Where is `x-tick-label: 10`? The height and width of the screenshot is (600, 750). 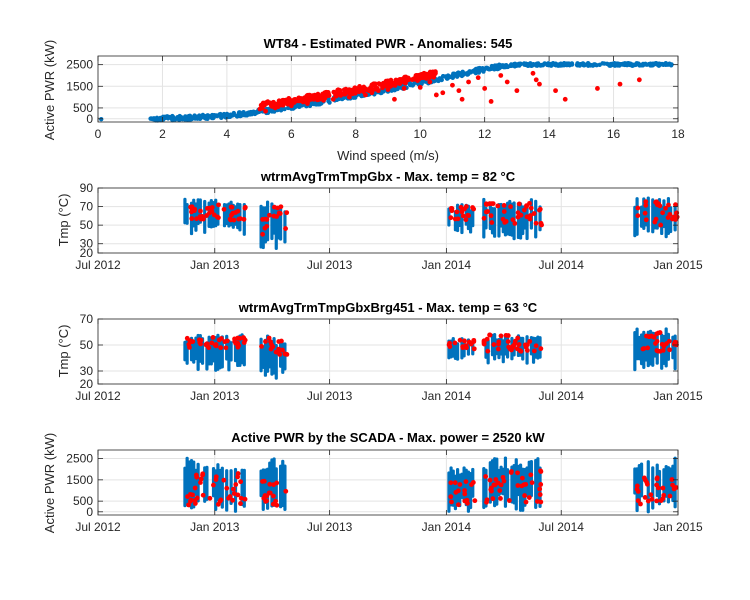 x-tick-label: 10 is located at coordinates (421, 134).